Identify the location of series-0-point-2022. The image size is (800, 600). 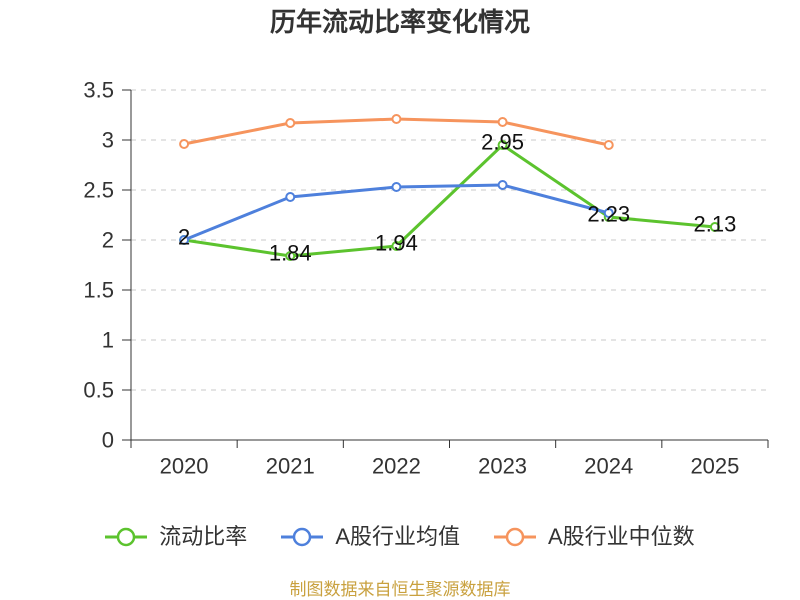
(396, 246).